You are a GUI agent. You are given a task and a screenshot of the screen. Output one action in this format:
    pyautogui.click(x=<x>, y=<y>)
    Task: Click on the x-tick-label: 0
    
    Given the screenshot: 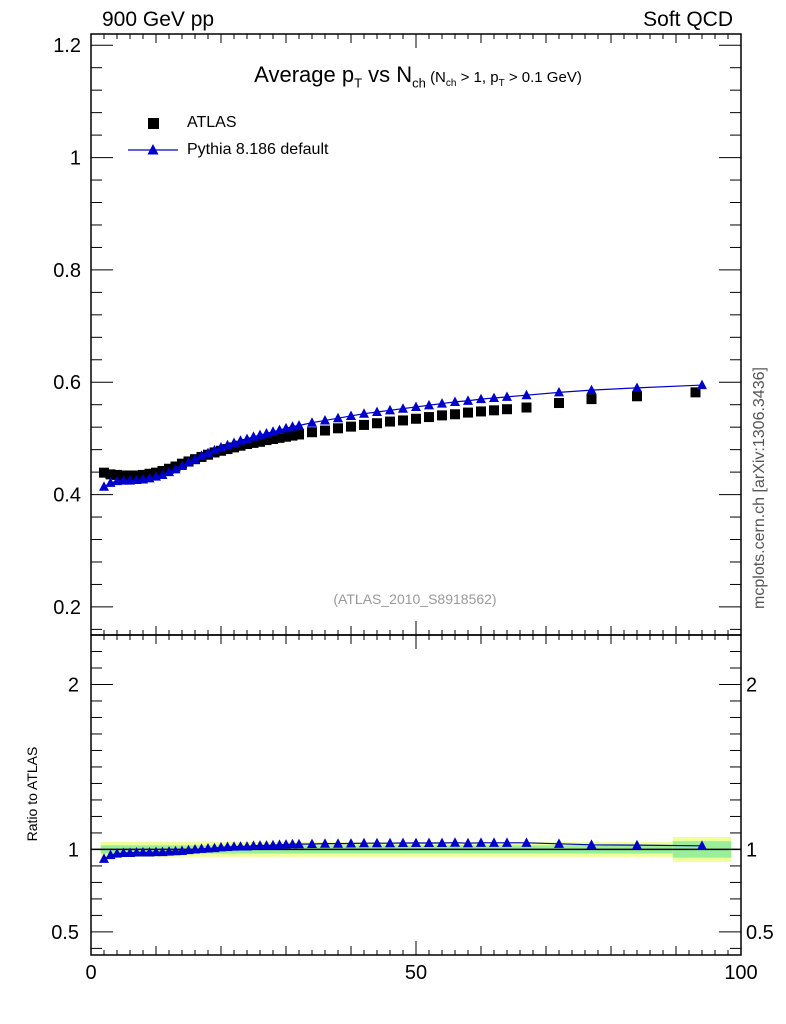 What is the action you would take?
    pyautogui.click(x=90, y=973)
    